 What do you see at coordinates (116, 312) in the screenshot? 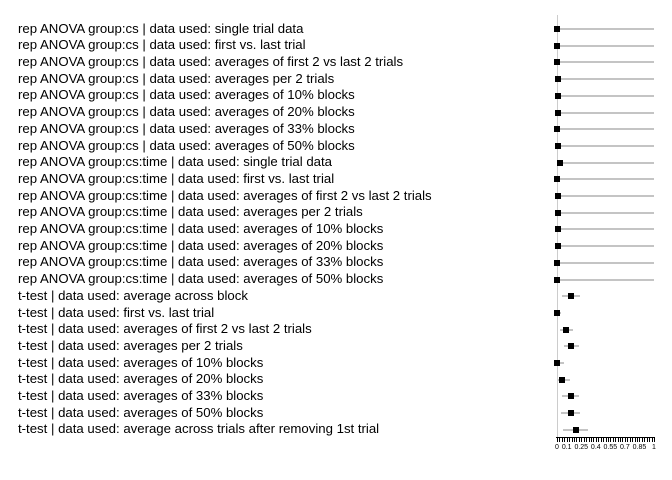
I see `row-label: t-test | data used: first vs. last trial` at bounding box center [116, 312].